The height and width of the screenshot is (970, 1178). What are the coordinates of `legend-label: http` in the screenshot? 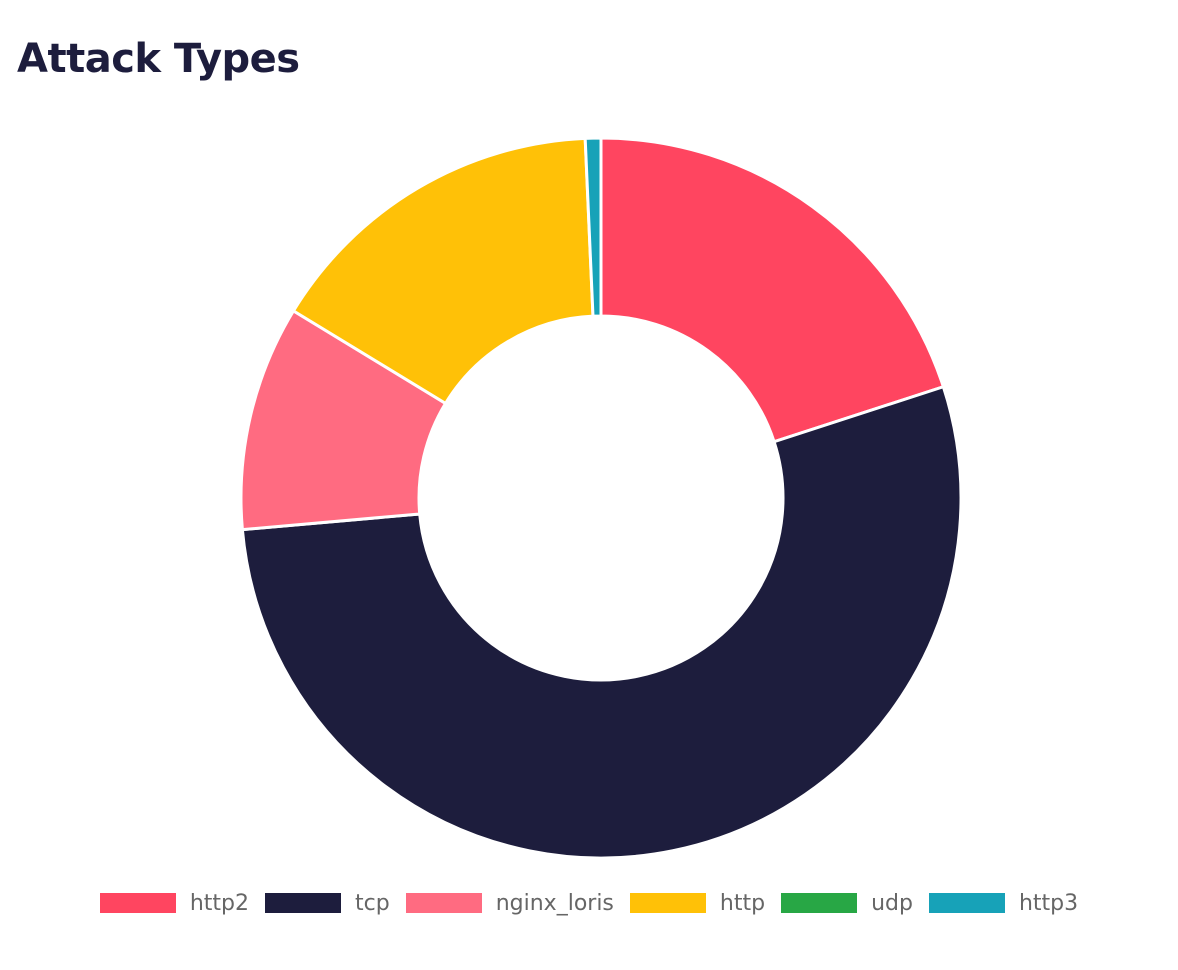 It's located at (742, 903).